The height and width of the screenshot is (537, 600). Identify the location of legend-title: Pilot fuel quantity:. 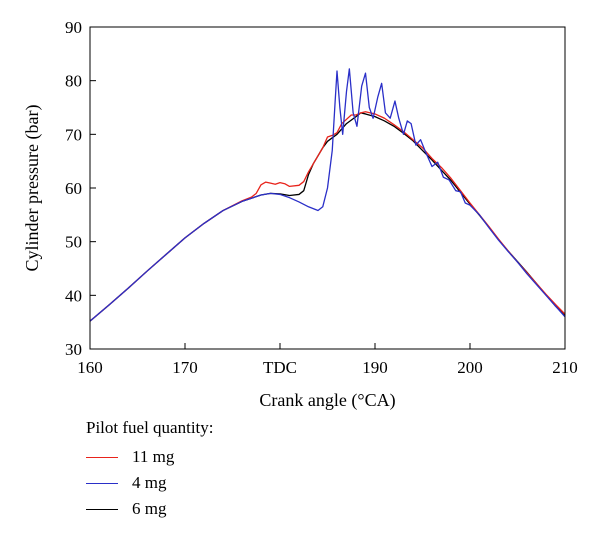
(150, 427).